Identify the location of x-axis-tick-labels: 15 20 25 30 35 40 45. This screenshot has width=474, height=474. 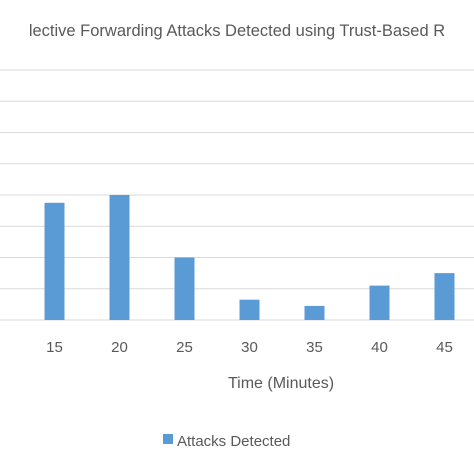
(249, 347).